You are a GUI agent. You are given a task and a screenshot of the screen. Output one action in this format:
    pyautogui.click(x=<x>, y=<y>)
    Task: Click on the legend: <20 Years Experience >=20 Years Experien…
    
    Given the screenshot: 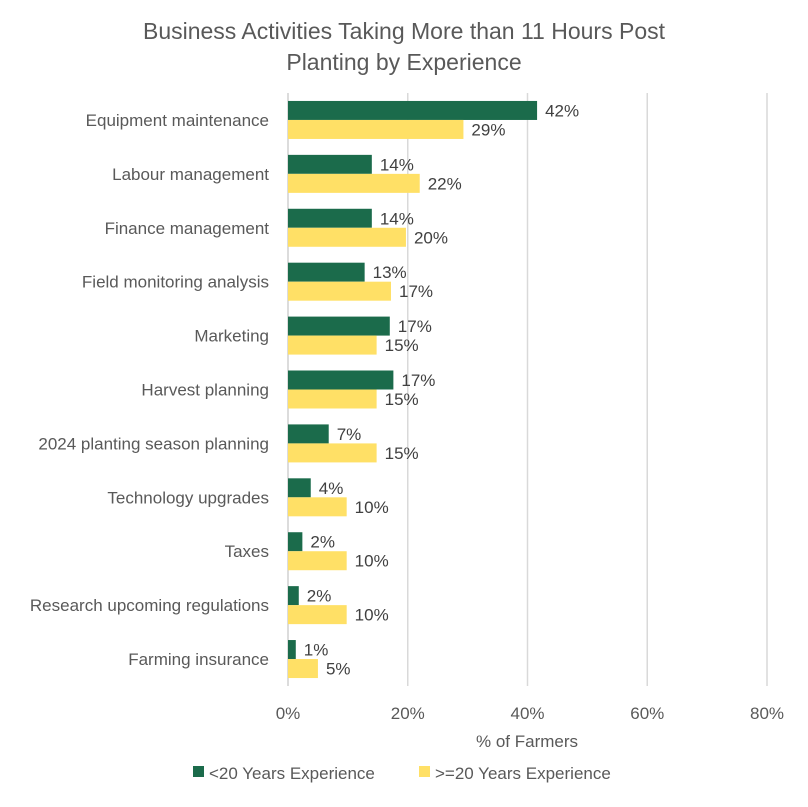 What is the action you would take?
    pyautogui.click(x=402, y=773)
    